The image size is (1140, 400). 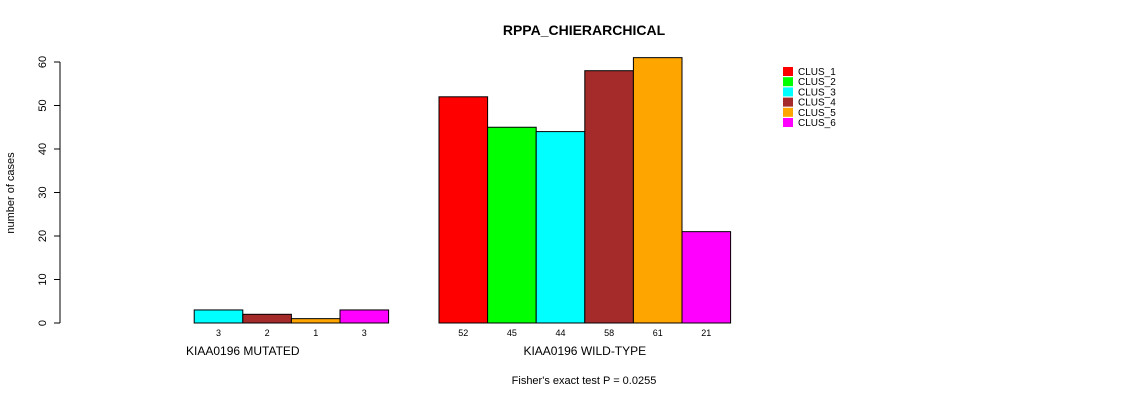 What do you see at coordinates (463, 210) in the screenshot?
I see `bar-clus-1-wild-type` at bounding box center [463, 210].